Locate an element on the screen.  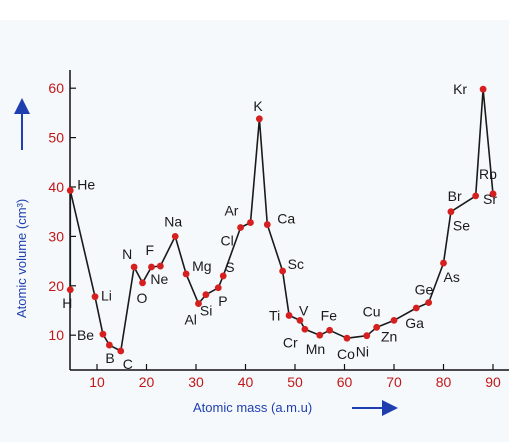
y-tick-label: 50 is located at coordinates (56, 138).